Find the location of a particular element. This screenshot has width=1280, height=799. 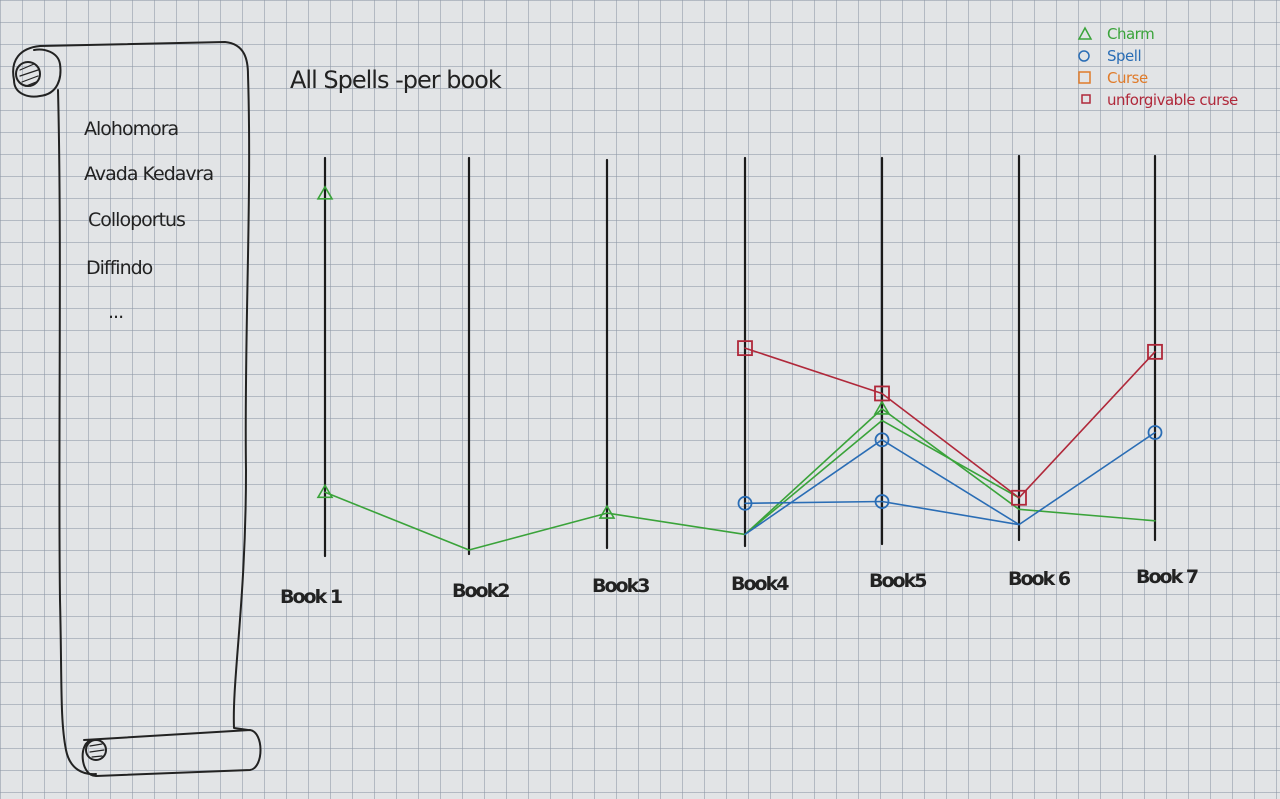

legend-item: Curse is located at coordinates (1113, 78).